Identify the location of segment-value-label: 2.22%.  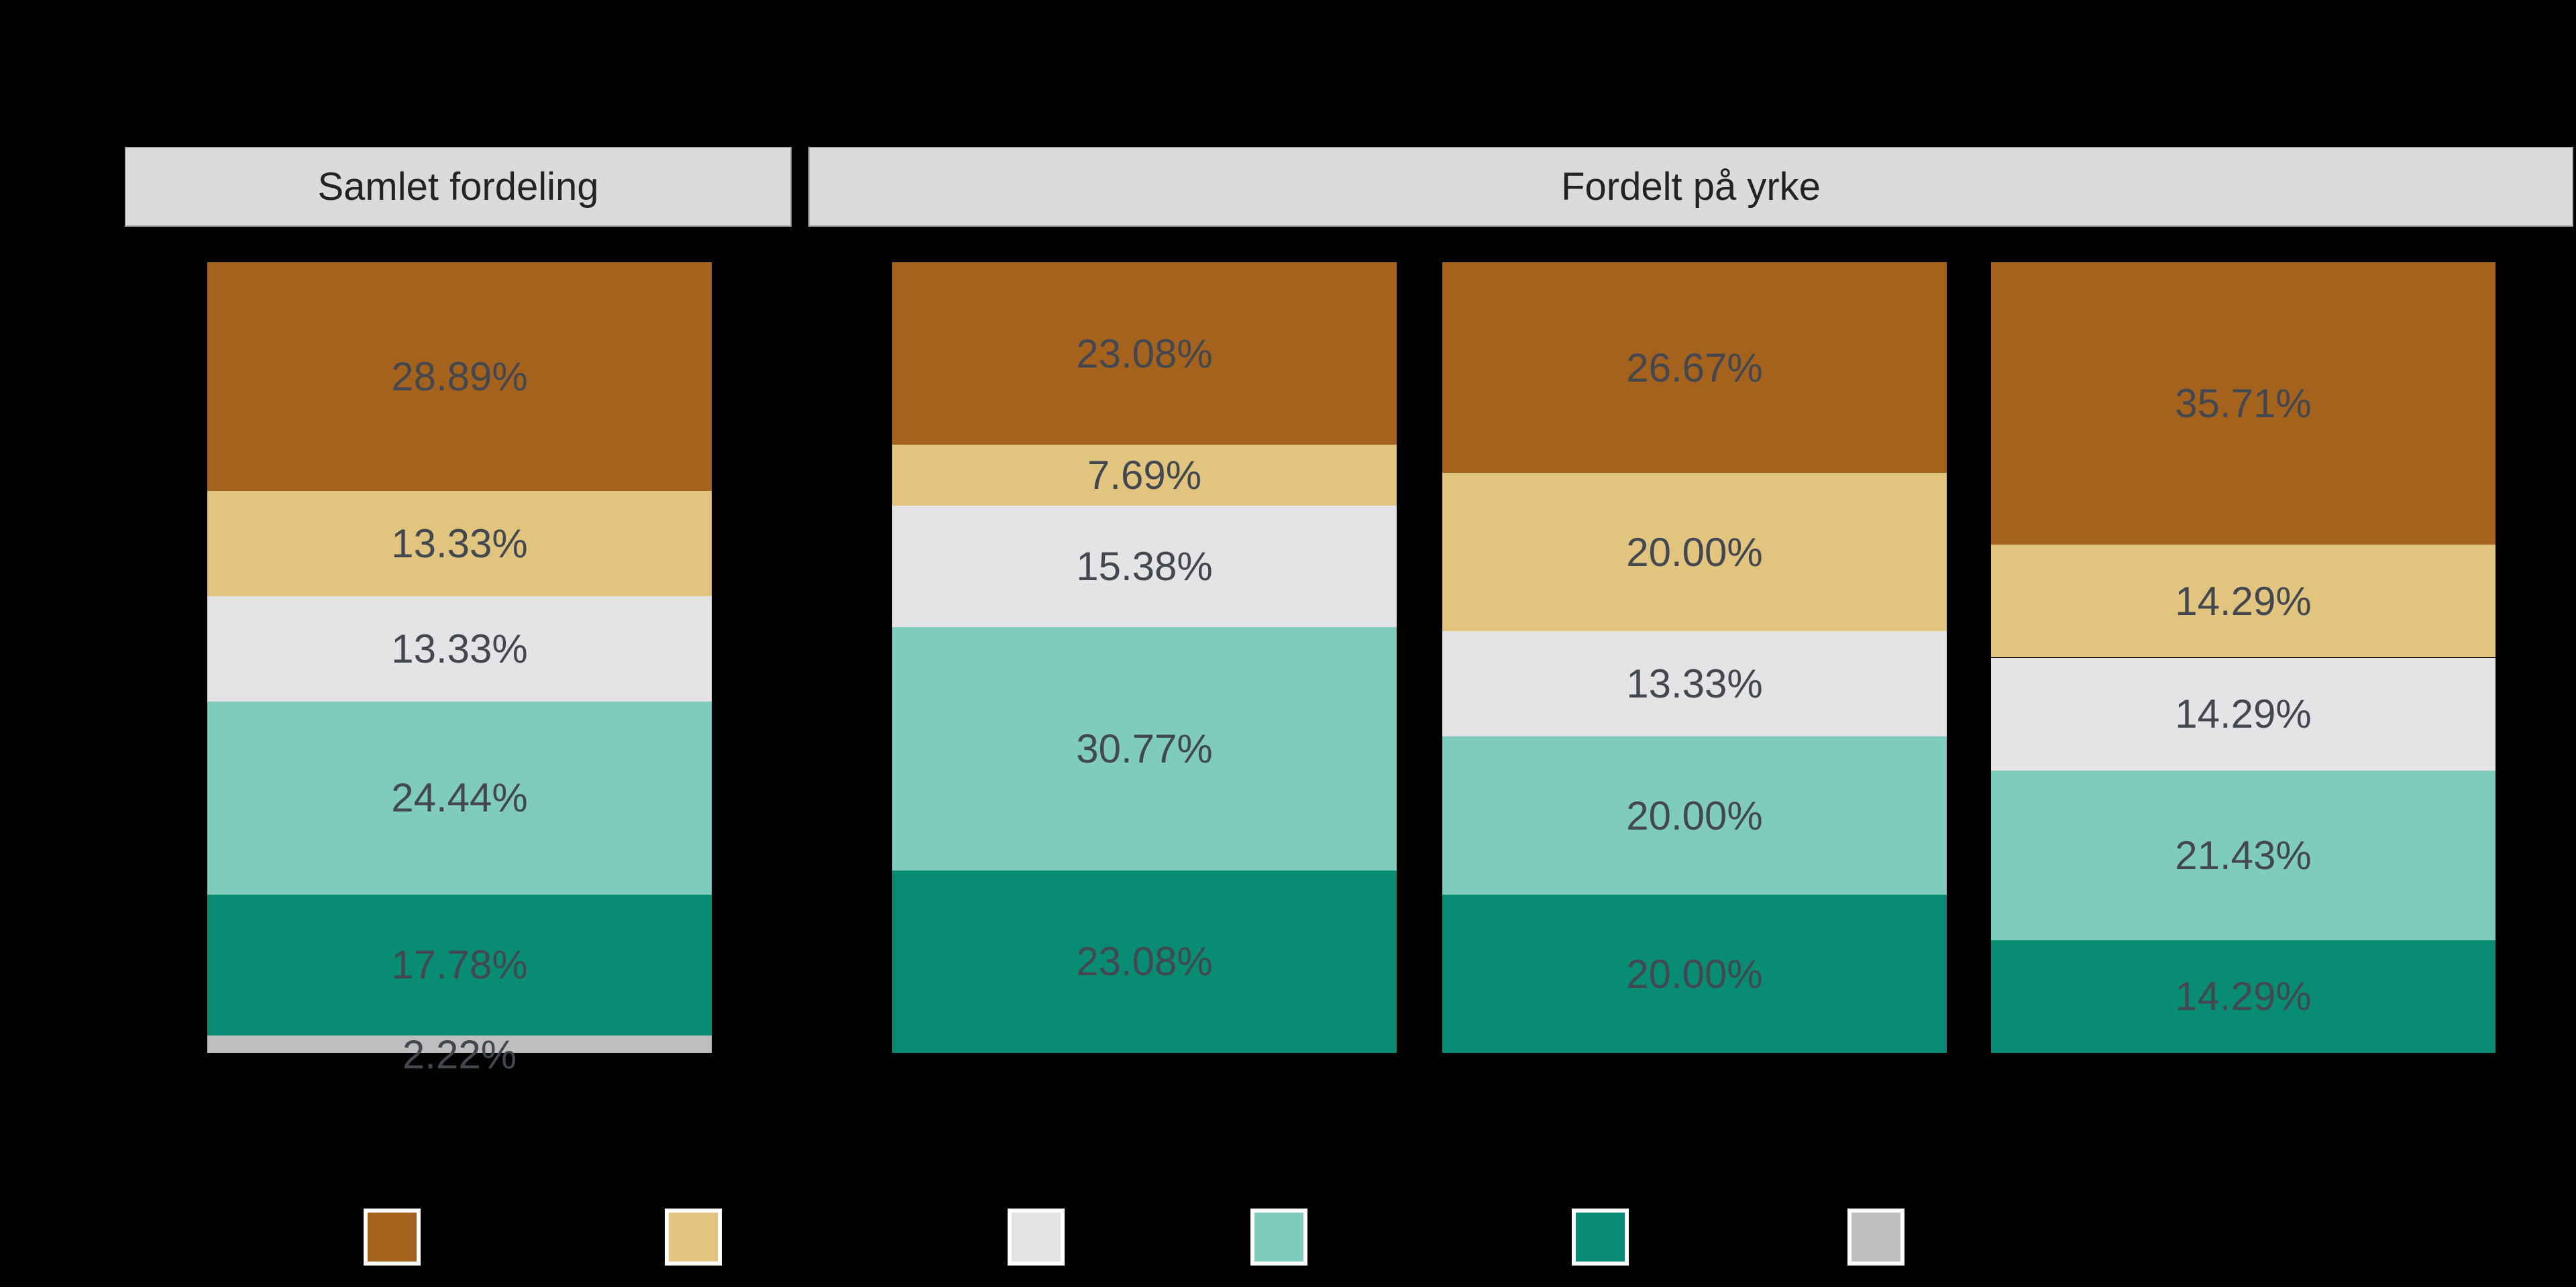
(459, 1055).